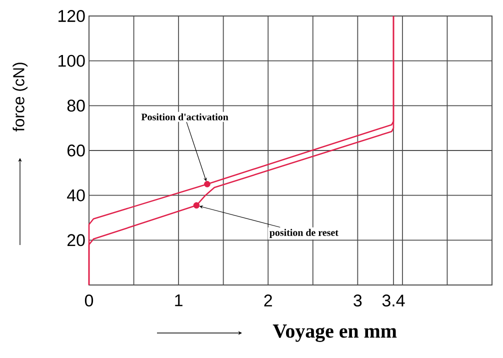  I want to click on annotation: position de reset, so click(304, 233).